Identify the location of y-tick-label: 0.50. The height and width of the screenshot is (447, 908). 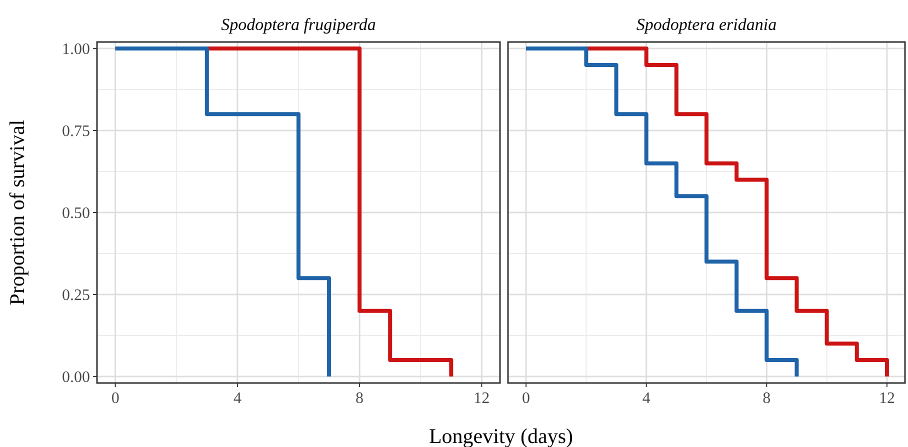
(76, 213).